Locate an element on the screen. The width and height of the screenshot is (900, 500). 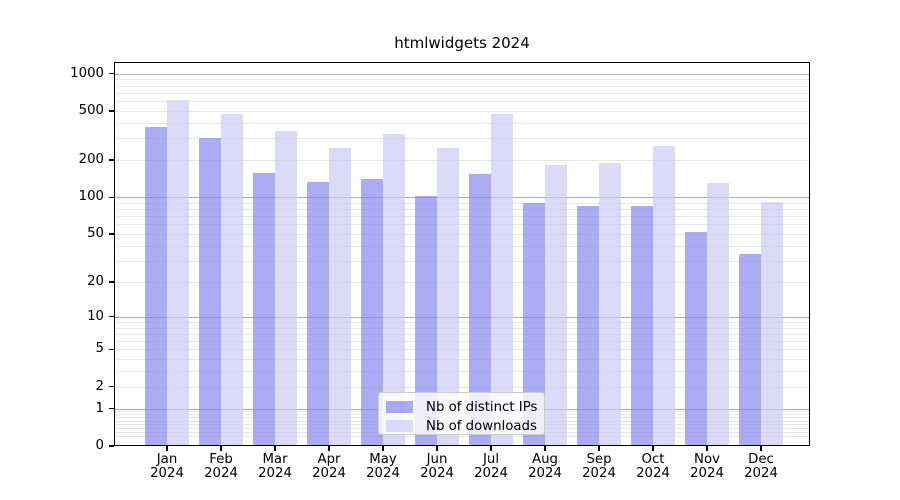
x-tick-jul is located at coordinates (491, 448).